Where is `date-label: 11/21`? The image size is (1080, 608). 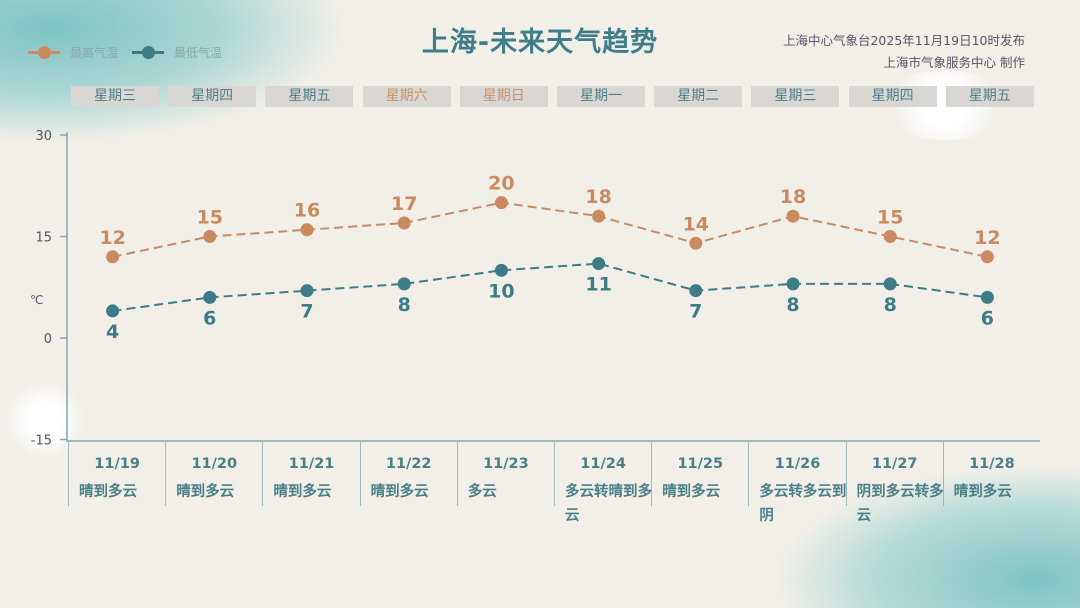 date-label: 11/21 is located at coordinates (311, 464).